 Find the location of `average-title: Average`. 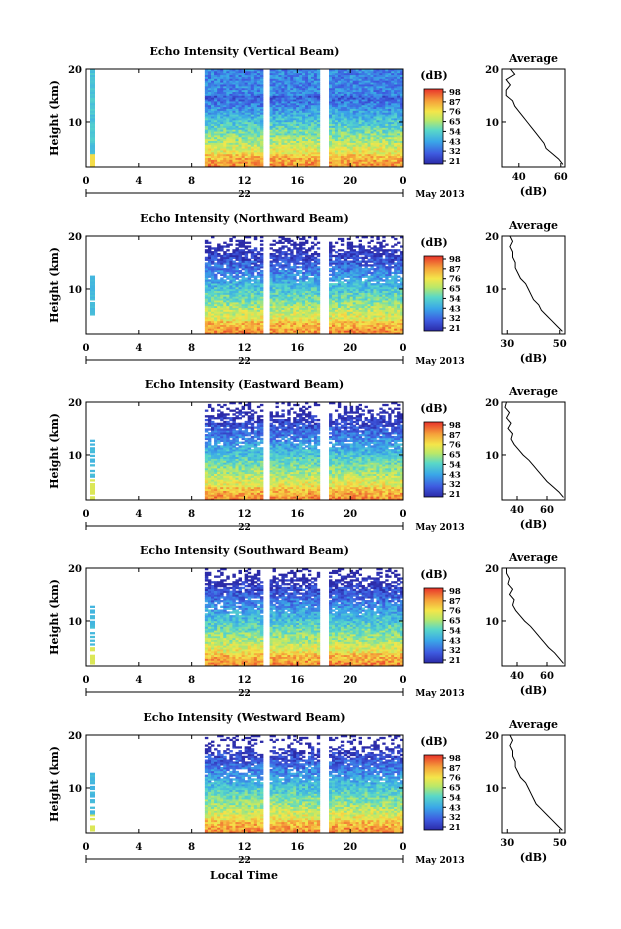

average-title: Average is located at coordinates (533, 58).